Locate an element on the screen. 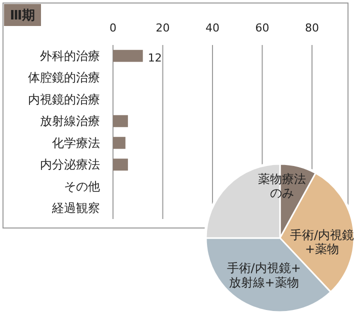  x-tick-label: 40 is located at coordinates (213, 28).